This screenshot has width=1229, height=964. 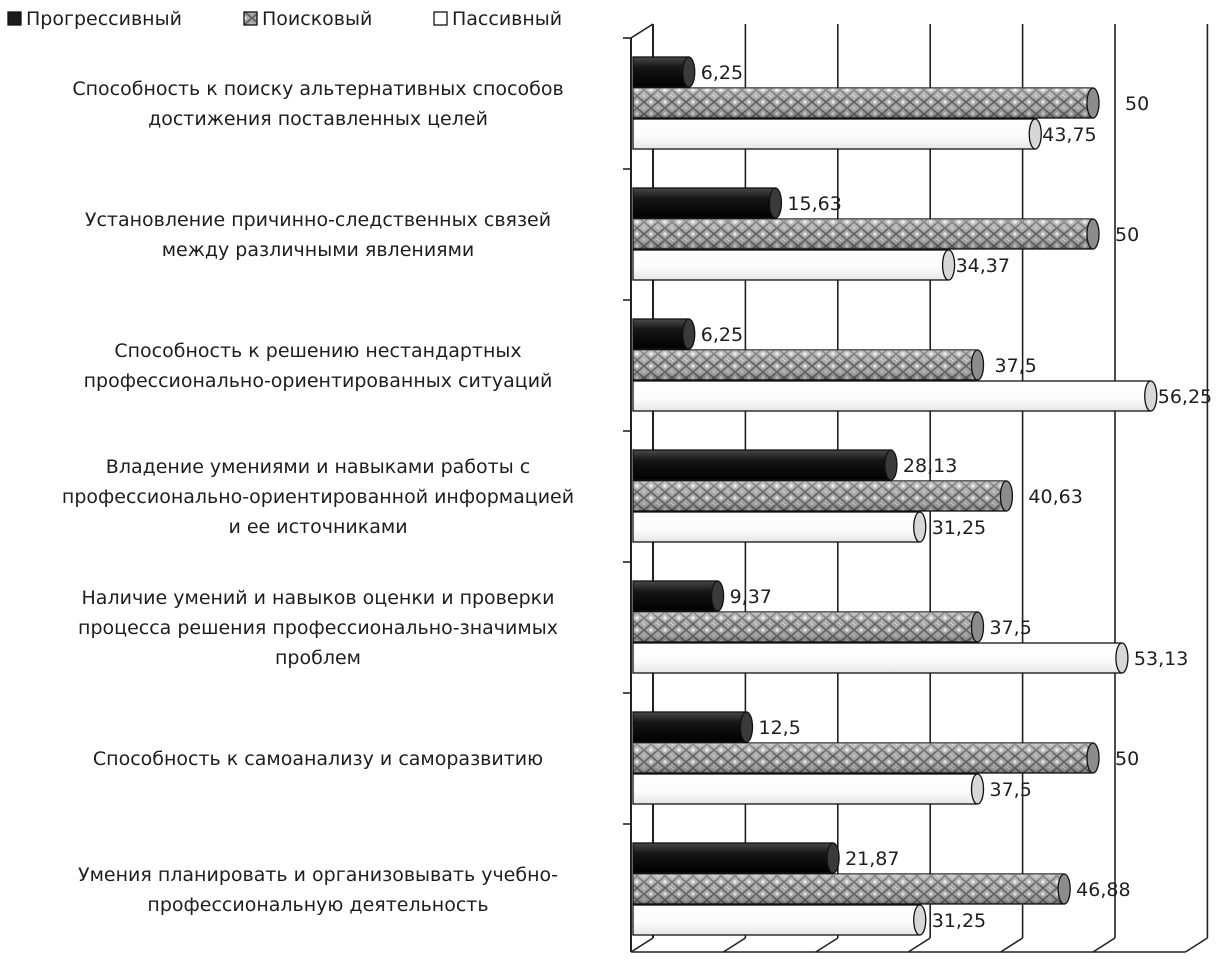 I want to click on data-label: 53,13, so click(x=1161, y=659).